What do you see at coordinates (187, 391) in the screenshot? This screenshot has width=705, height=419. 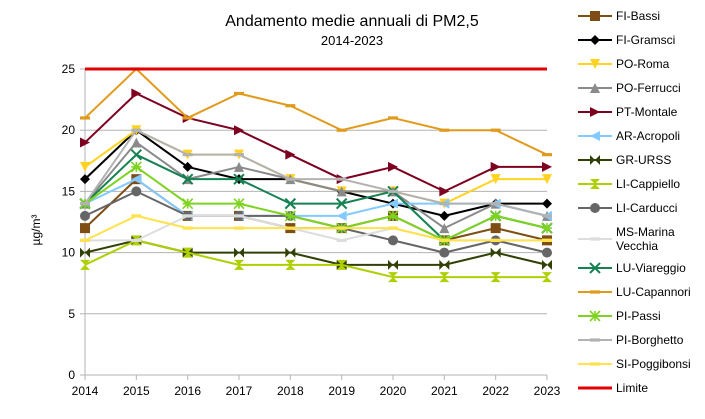 I see `x-tick-label: 2016` at bounding box center [187, 391].